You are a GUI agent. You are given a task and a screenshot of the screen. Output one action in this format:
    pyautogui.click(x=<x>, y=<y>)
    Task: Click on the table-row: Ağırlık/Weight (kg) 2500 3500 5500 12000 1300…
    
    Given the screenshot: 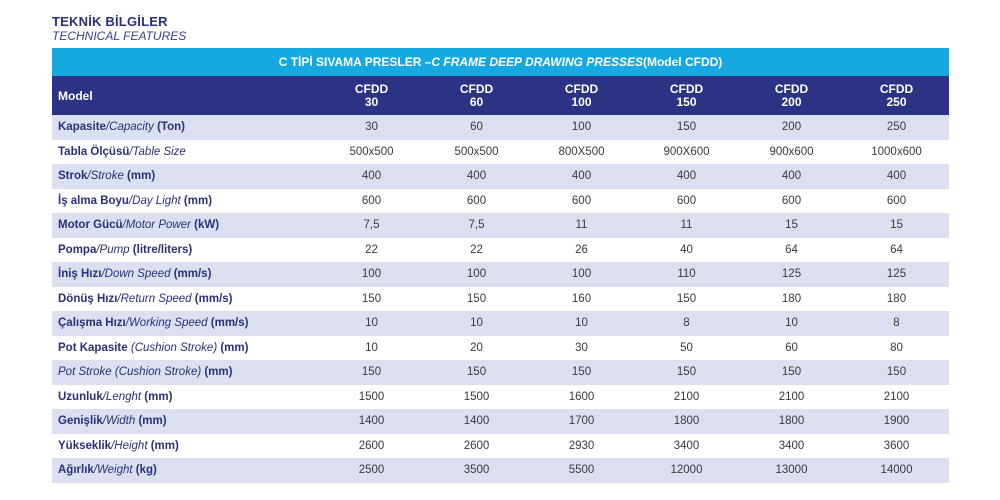 What is the action you would take?
    pyautogui.click(x=500, y=470)
    